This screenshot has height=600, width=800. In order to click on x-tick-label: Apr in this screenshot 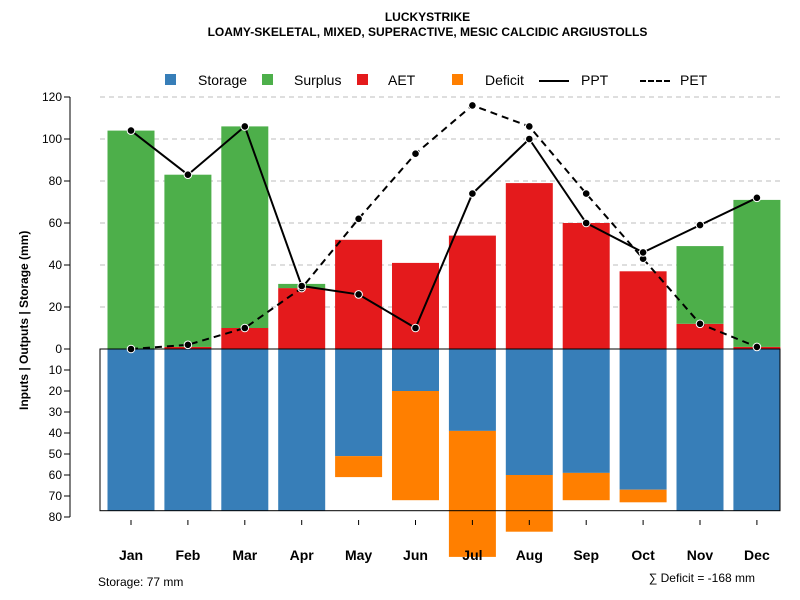, I will do `click(302, 555)`.